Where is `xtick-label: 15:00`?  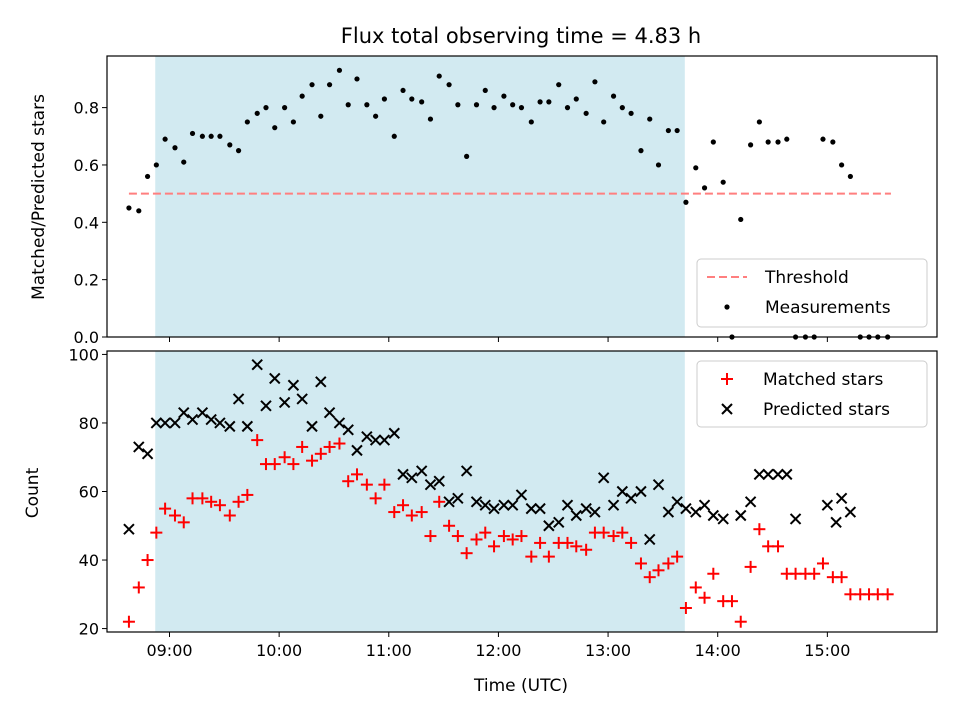 xtick-label: 15:00 is located at coordinates (827, 650).